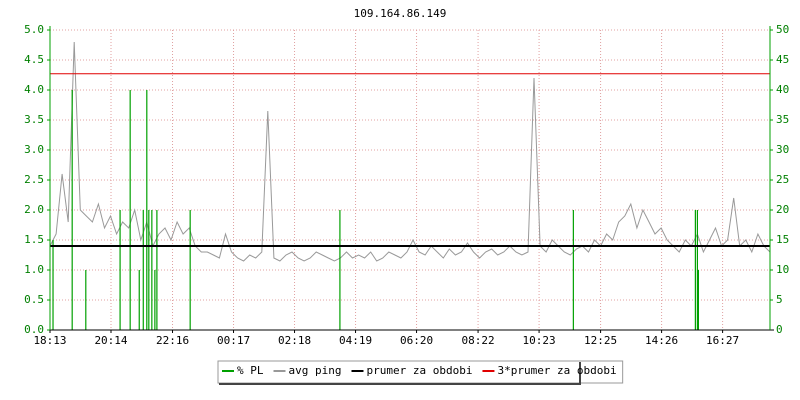 This screenshot has width=800, height=400. Describe the element at coordinates (34, 29) in the screenshot. I see `y-tick-label: 5.0` at that location.